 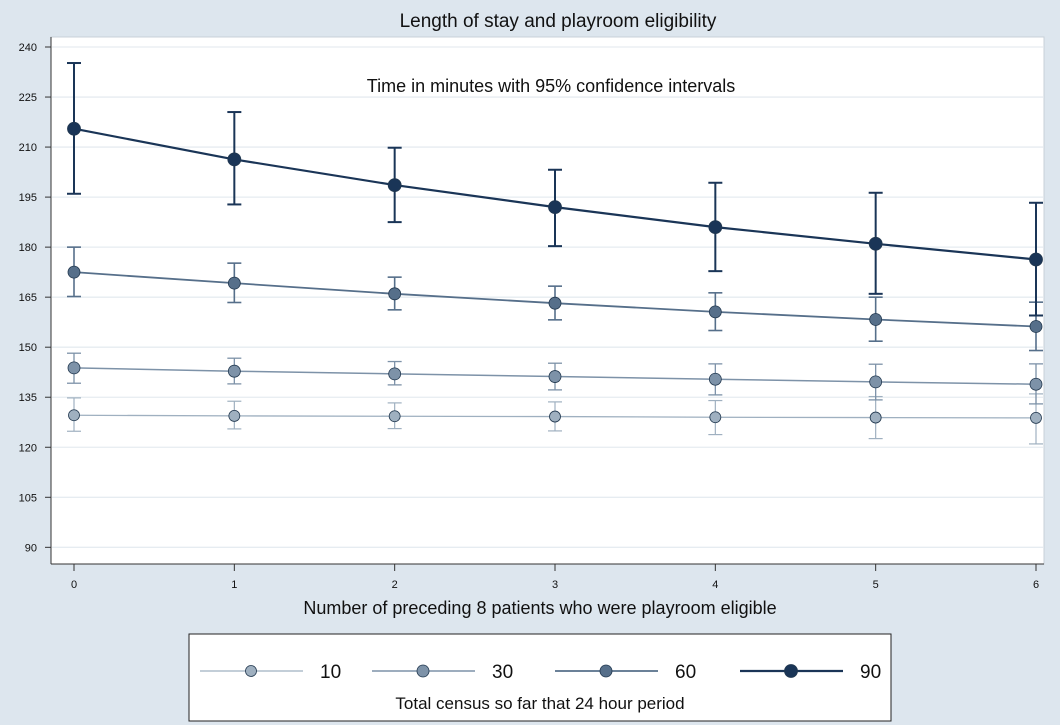 What do you see at coordinates (28, 148) in the screenshot?
I see `y-tick-label: 210` at bounding box center [28, 148].